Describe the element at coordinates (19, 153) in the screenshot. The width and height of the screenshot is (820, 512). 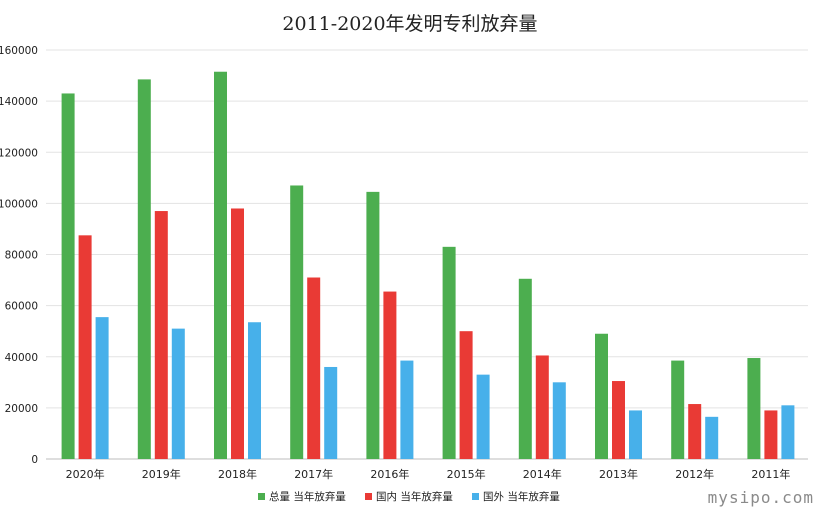
I see `y-tick-label: 120000` at that location.